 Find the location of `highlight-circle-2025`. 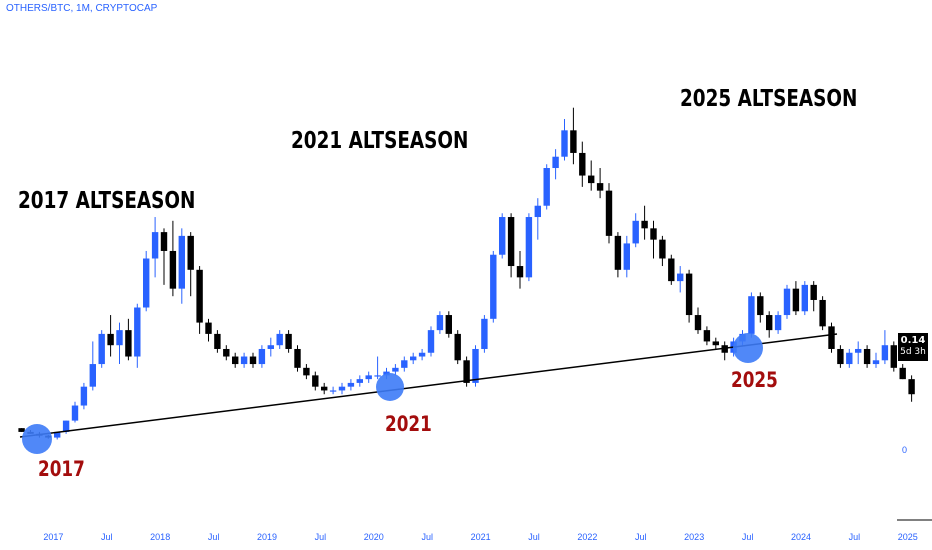

highlight-circle-2025 is located at coordinates (748, 348).